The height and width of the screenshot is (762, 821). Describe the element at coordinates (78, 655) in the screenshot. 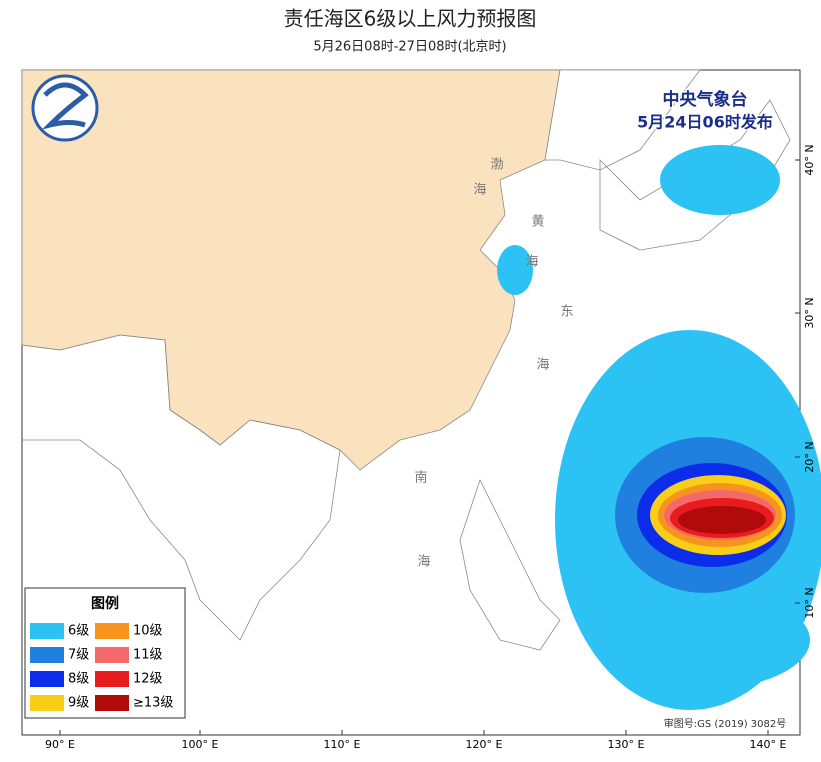

I see `legend-label: 7级` at that location.